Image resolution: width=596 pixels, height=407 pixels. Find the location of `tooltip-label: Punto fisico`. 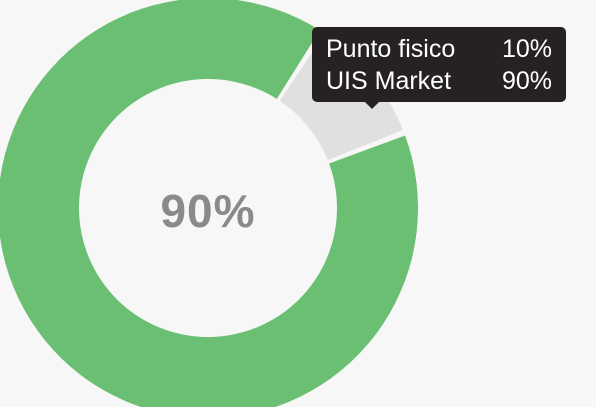

tooltip-label: Punto fisico is located at coordinates (391, 49).